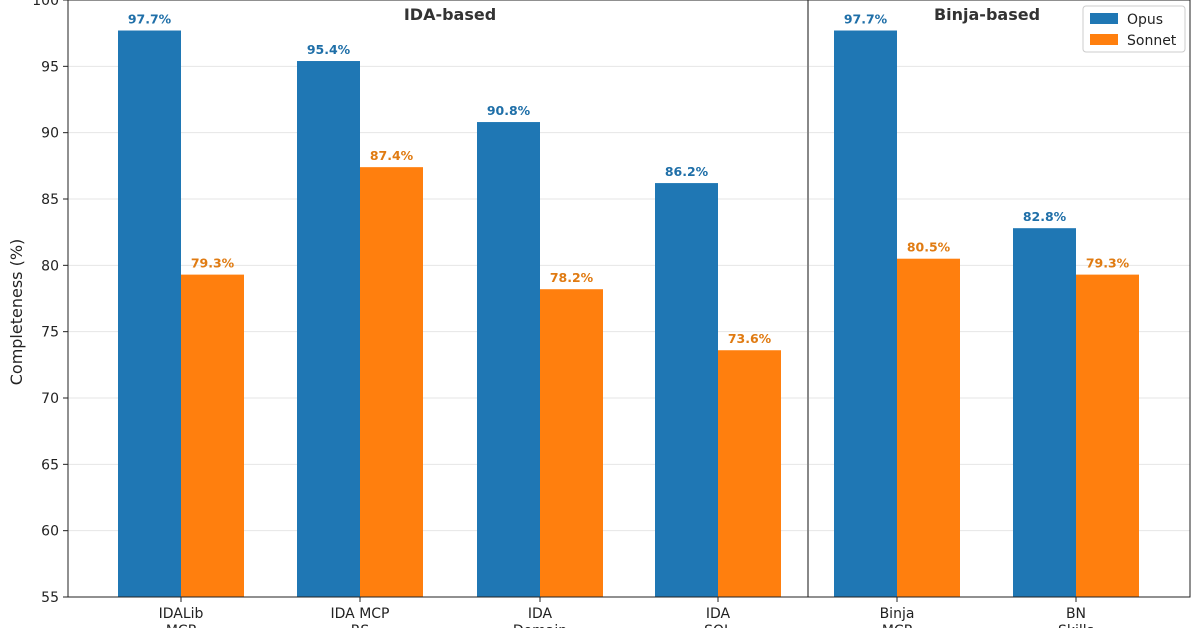 This screenshot has width=1200, height=628. What do you see at coordinates (50, 399) in the screenshot?
I see `y-tick-label: 70` at bounding box center [50, 399].